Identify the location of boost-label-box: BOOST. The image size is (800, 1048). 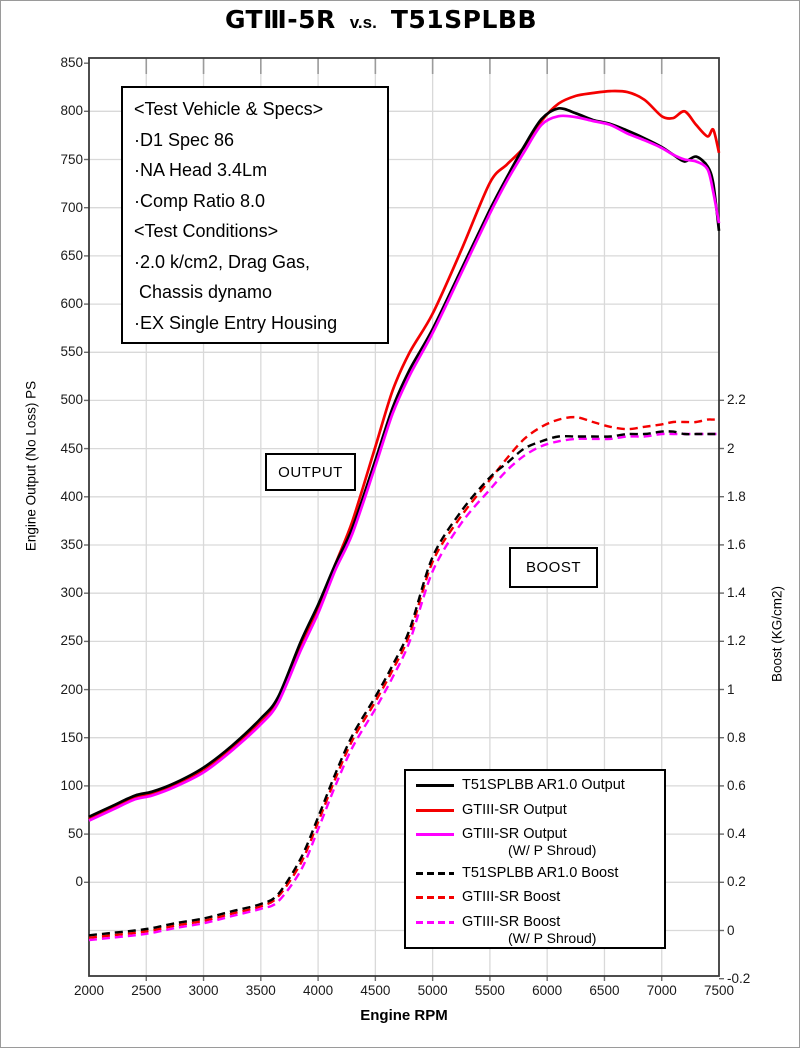
(553, 567).